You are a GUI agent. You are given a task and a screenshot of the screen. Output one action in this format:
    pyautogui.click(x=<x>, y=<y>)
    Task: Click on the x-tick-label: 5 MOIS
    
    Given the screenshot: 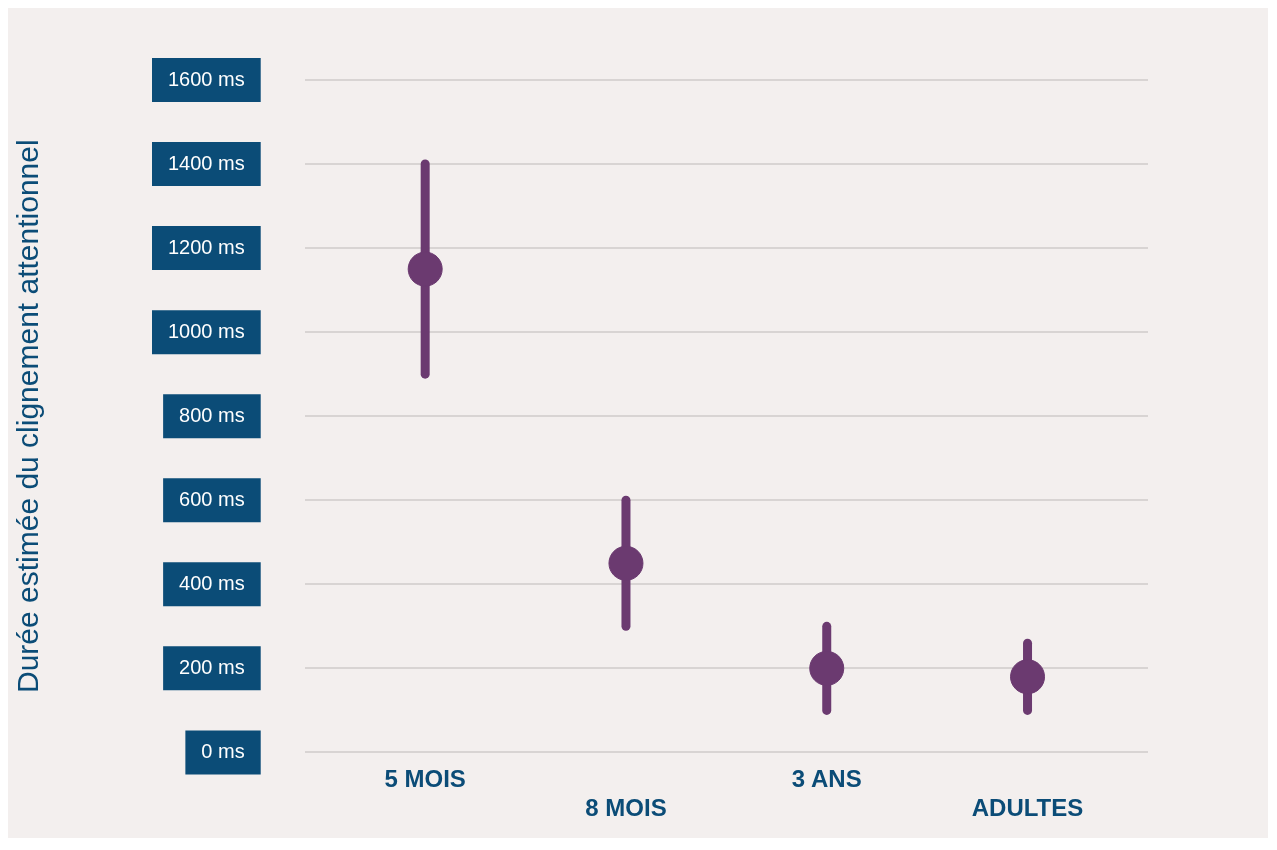 What is the action you would take?
    pyautogui.click(x=425, y=779)
    